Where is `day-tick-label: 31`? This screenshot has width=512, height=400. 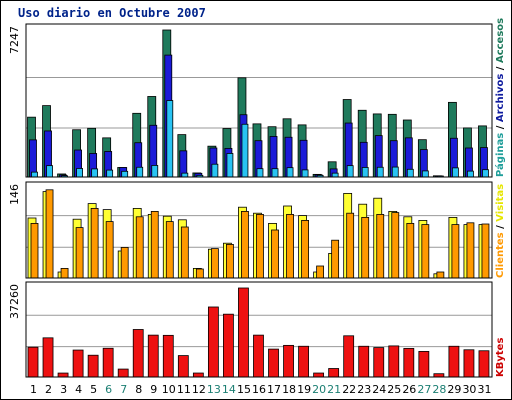
day-tick-label: 31 is located at coordinates (484, 389).